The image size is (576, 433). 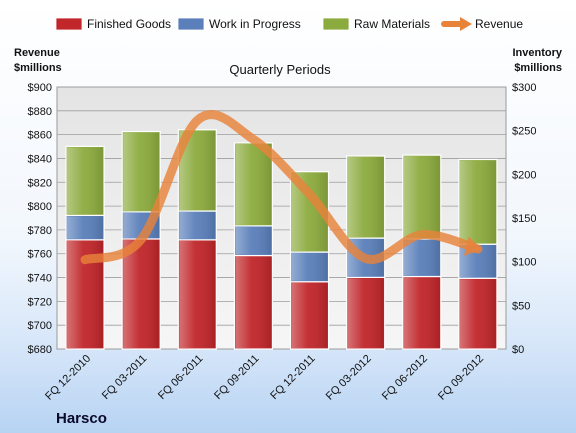 I want to click on left-tick-label: $700, so click(x=40, y=326).